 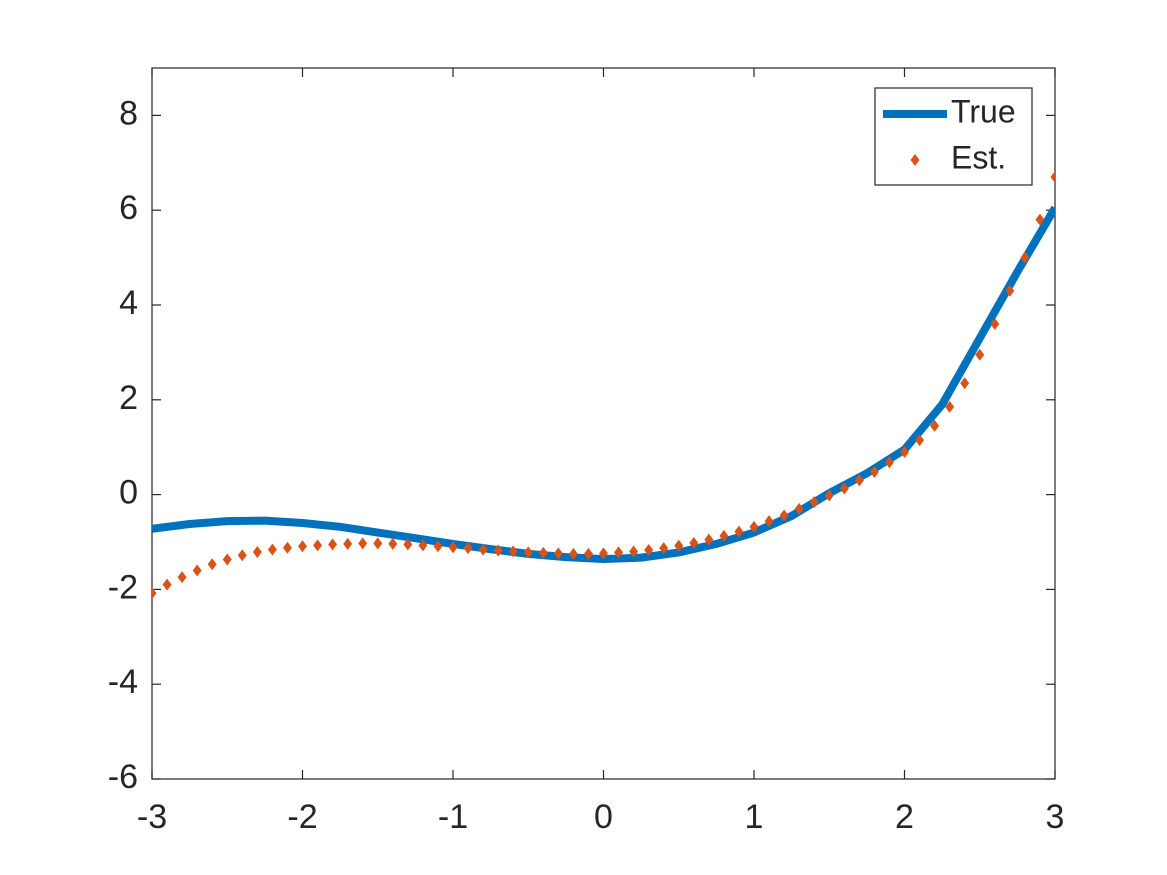 What do you see at coordinates (754, 817) in the screenshot?
I see `x-tick-label: 1` at bounding box center [754, 817].